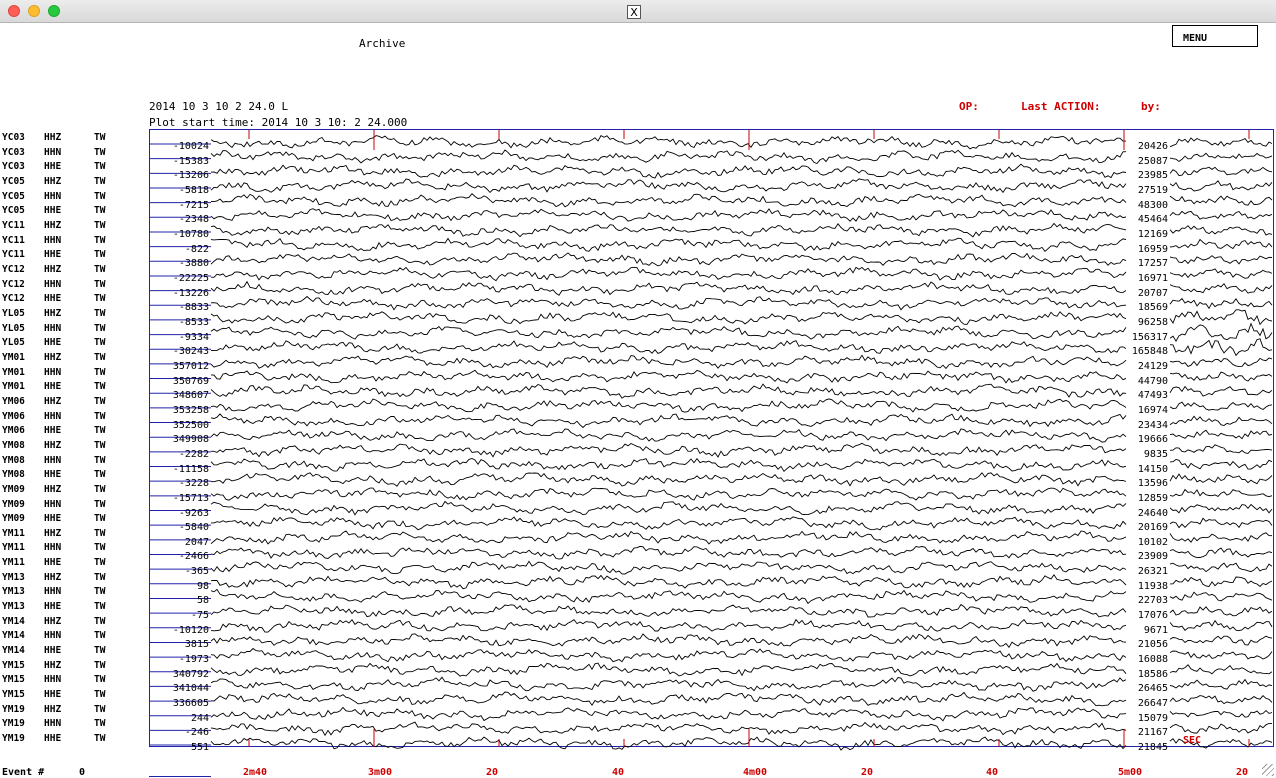  I want to click on close-window-button, so click(14, 11).